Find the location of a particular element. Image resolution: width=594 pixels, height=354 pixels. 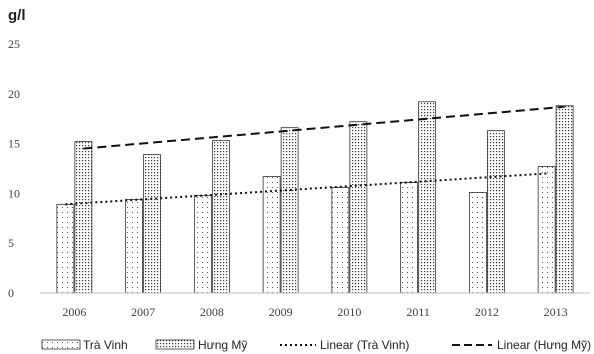

y-tick-label: 10 is located at coordinates (14, 193).